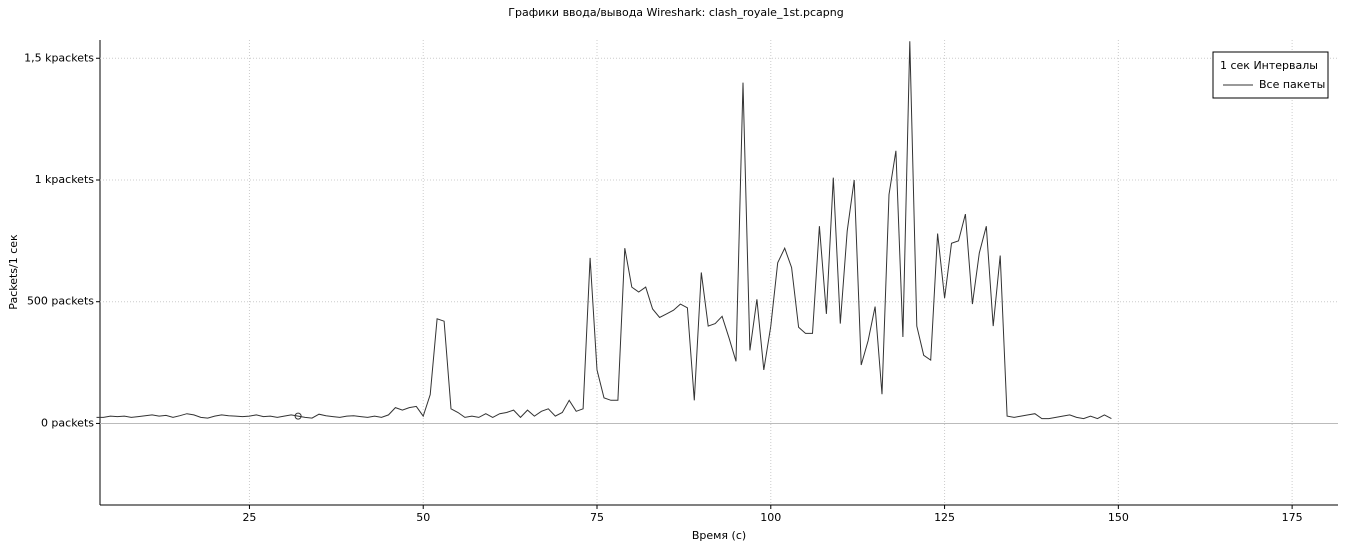 The image size is (1353, 549). Describe the element at coordinates (1292, 517) in the screenshot. I see `x-tick-label: 175` at that location.